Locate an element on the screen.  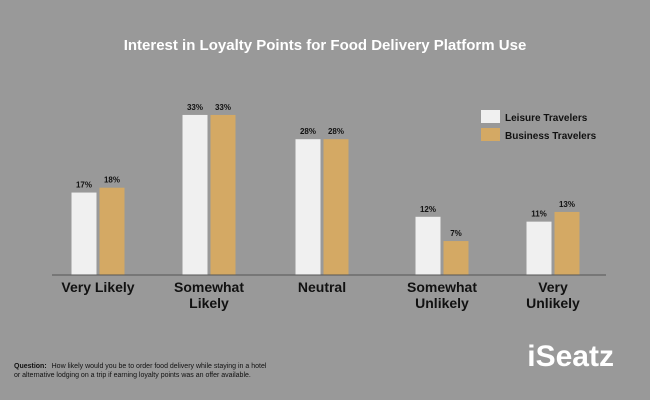
category-label-neutral: Neutral is located at coordinates (322, 287).